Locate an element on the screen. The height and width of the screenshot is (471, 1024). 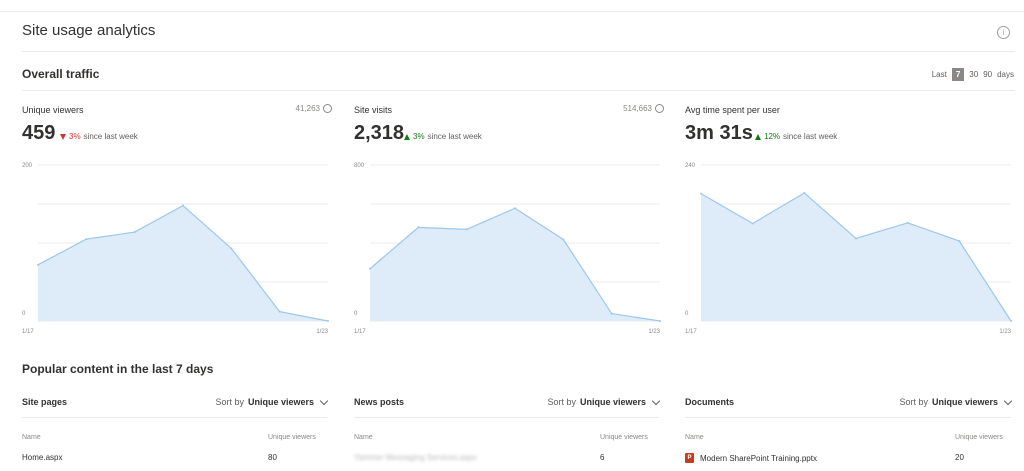
y-tick-label: 800 is located at coordinates (359, 166).